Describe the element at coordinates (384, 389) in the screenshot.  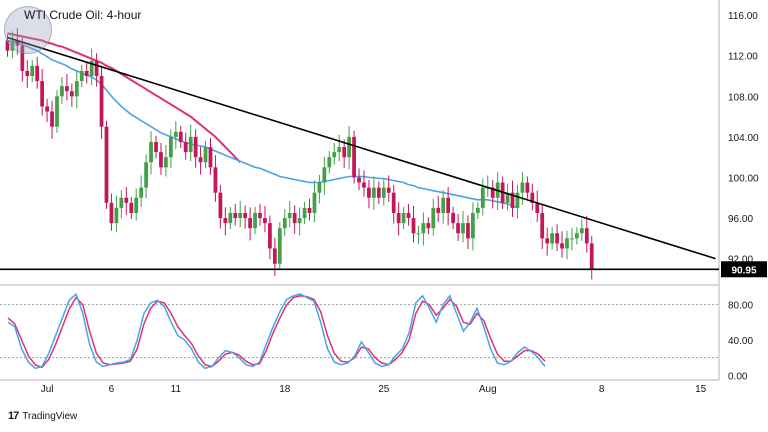
I see `time-tick-label: 25` at that location.